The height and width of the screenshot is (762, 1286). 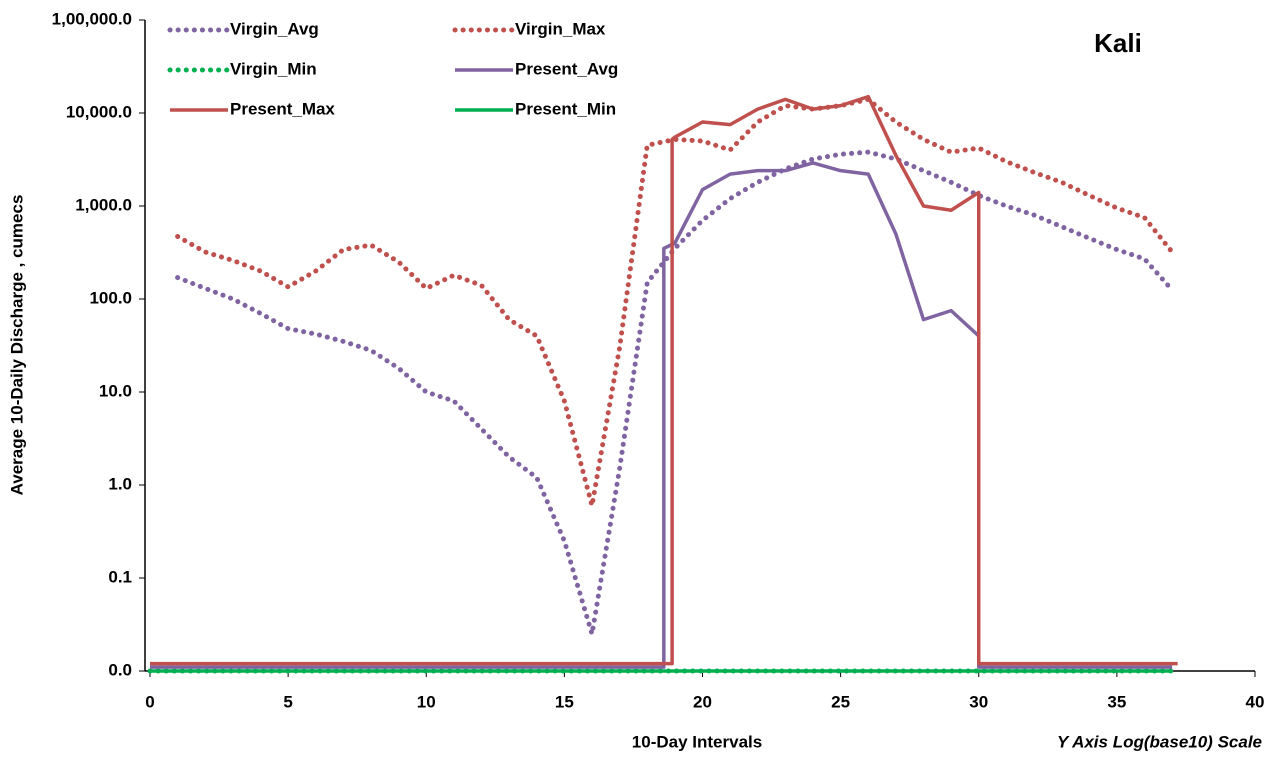 I want to click on y-tick-label: 0.0, so click(x=120, y=669).